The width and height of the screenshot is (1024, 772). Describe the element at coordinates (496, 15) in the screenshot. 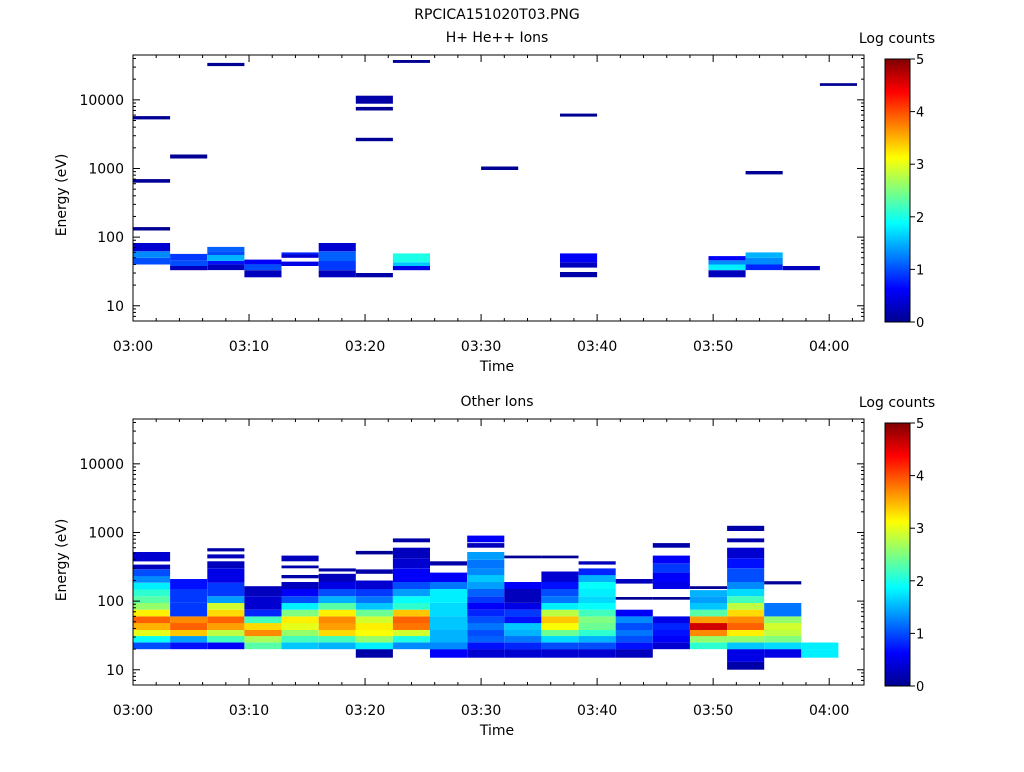

I see `figure-title: RPCICA151020T03.PNG` at that location.